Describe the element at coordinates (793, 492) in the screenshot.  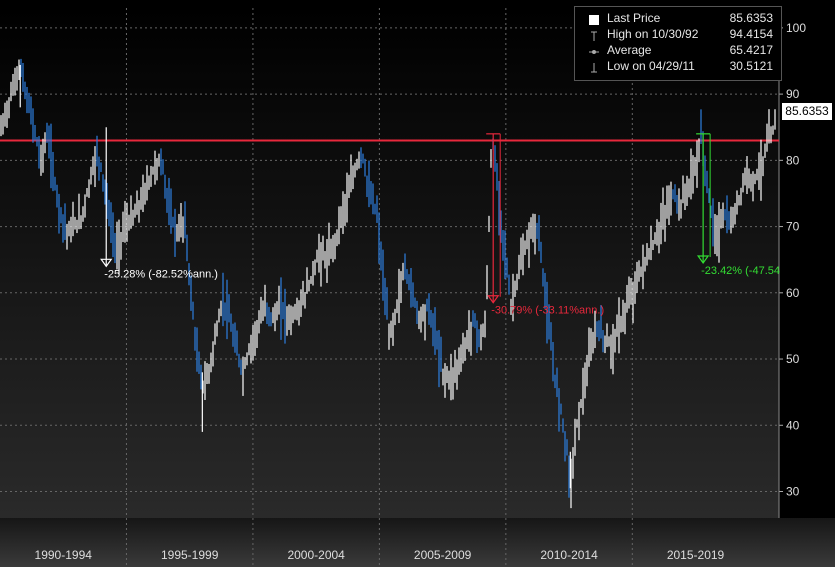
I see `y-tick-label: 30` at that location.